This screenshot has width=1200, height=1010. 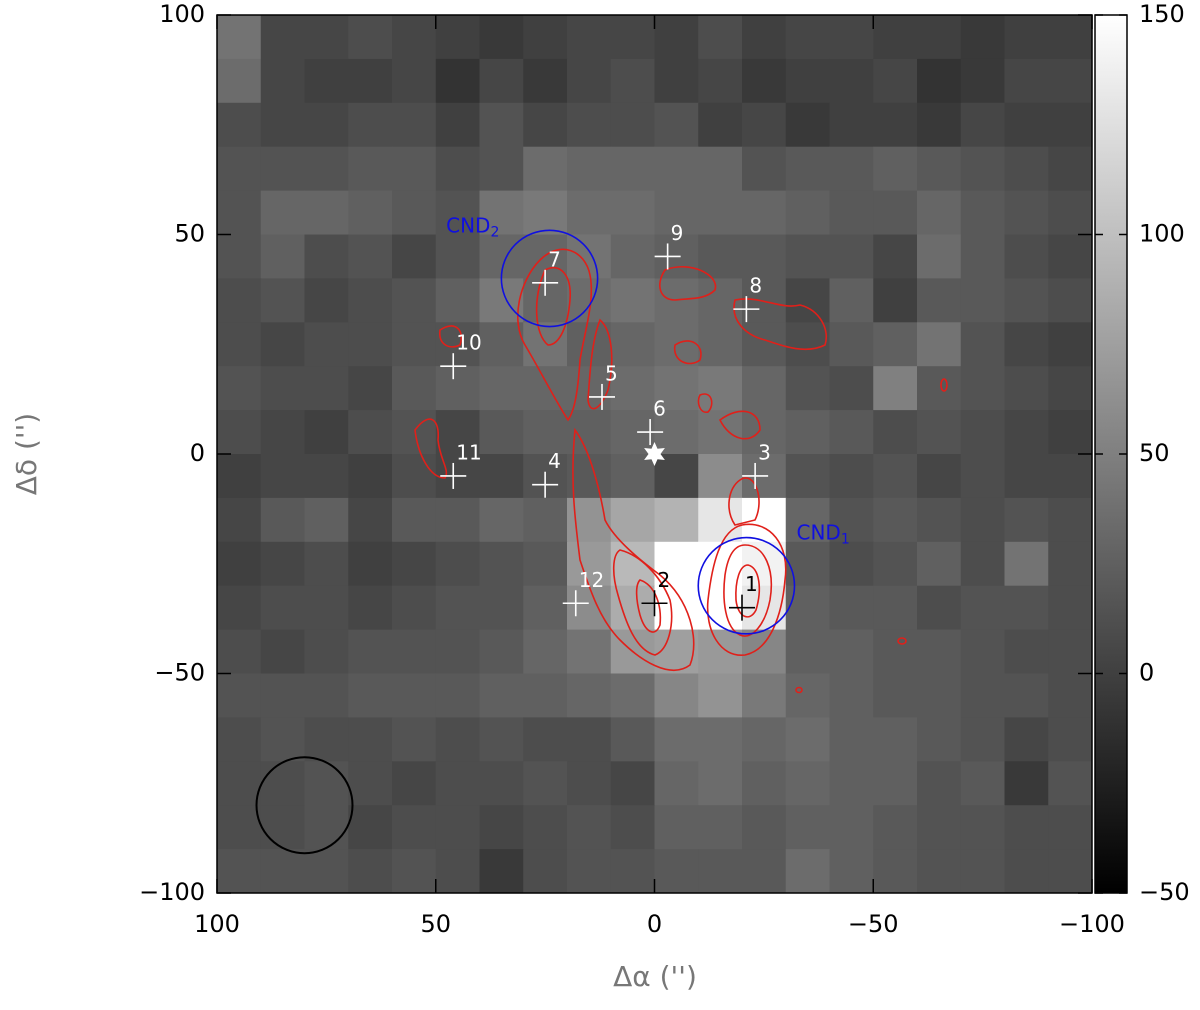 I want to click on region-circle, so click(x=746, y=585).